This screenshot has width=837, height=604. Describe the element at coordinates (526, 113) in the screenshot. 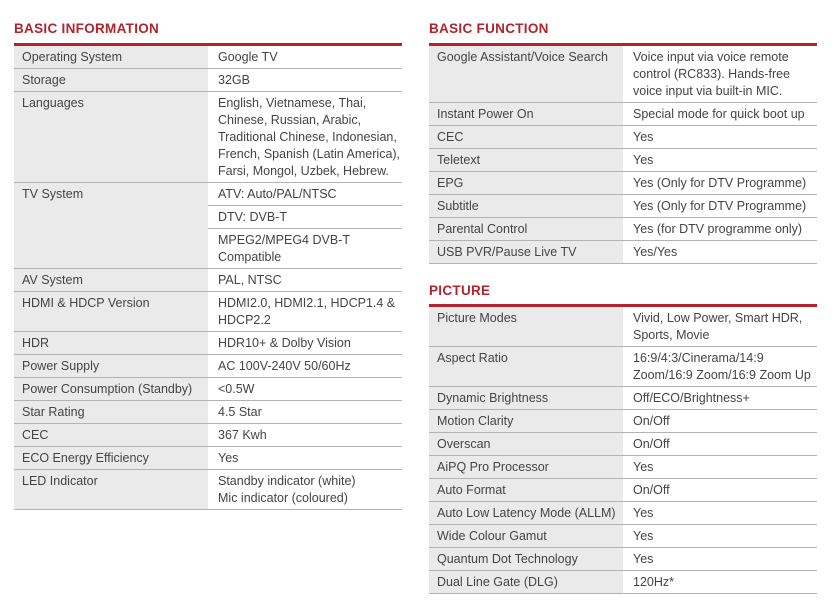

I see `spec-label: Instant Power On` at that location.